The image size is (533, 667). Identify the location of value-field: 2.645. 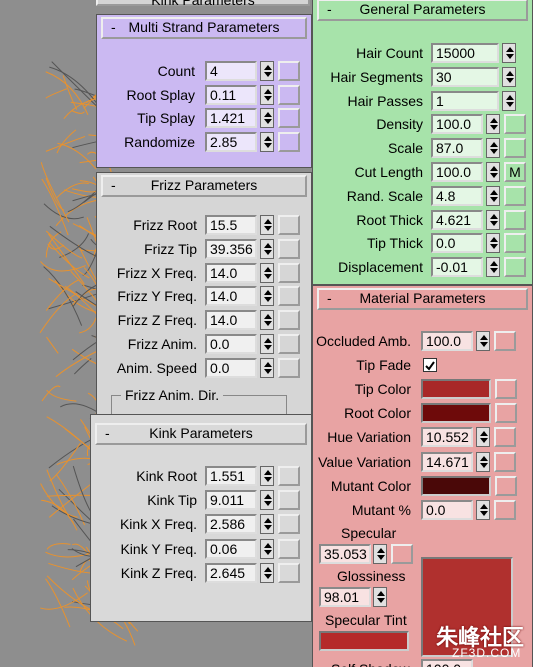
(231, 572).